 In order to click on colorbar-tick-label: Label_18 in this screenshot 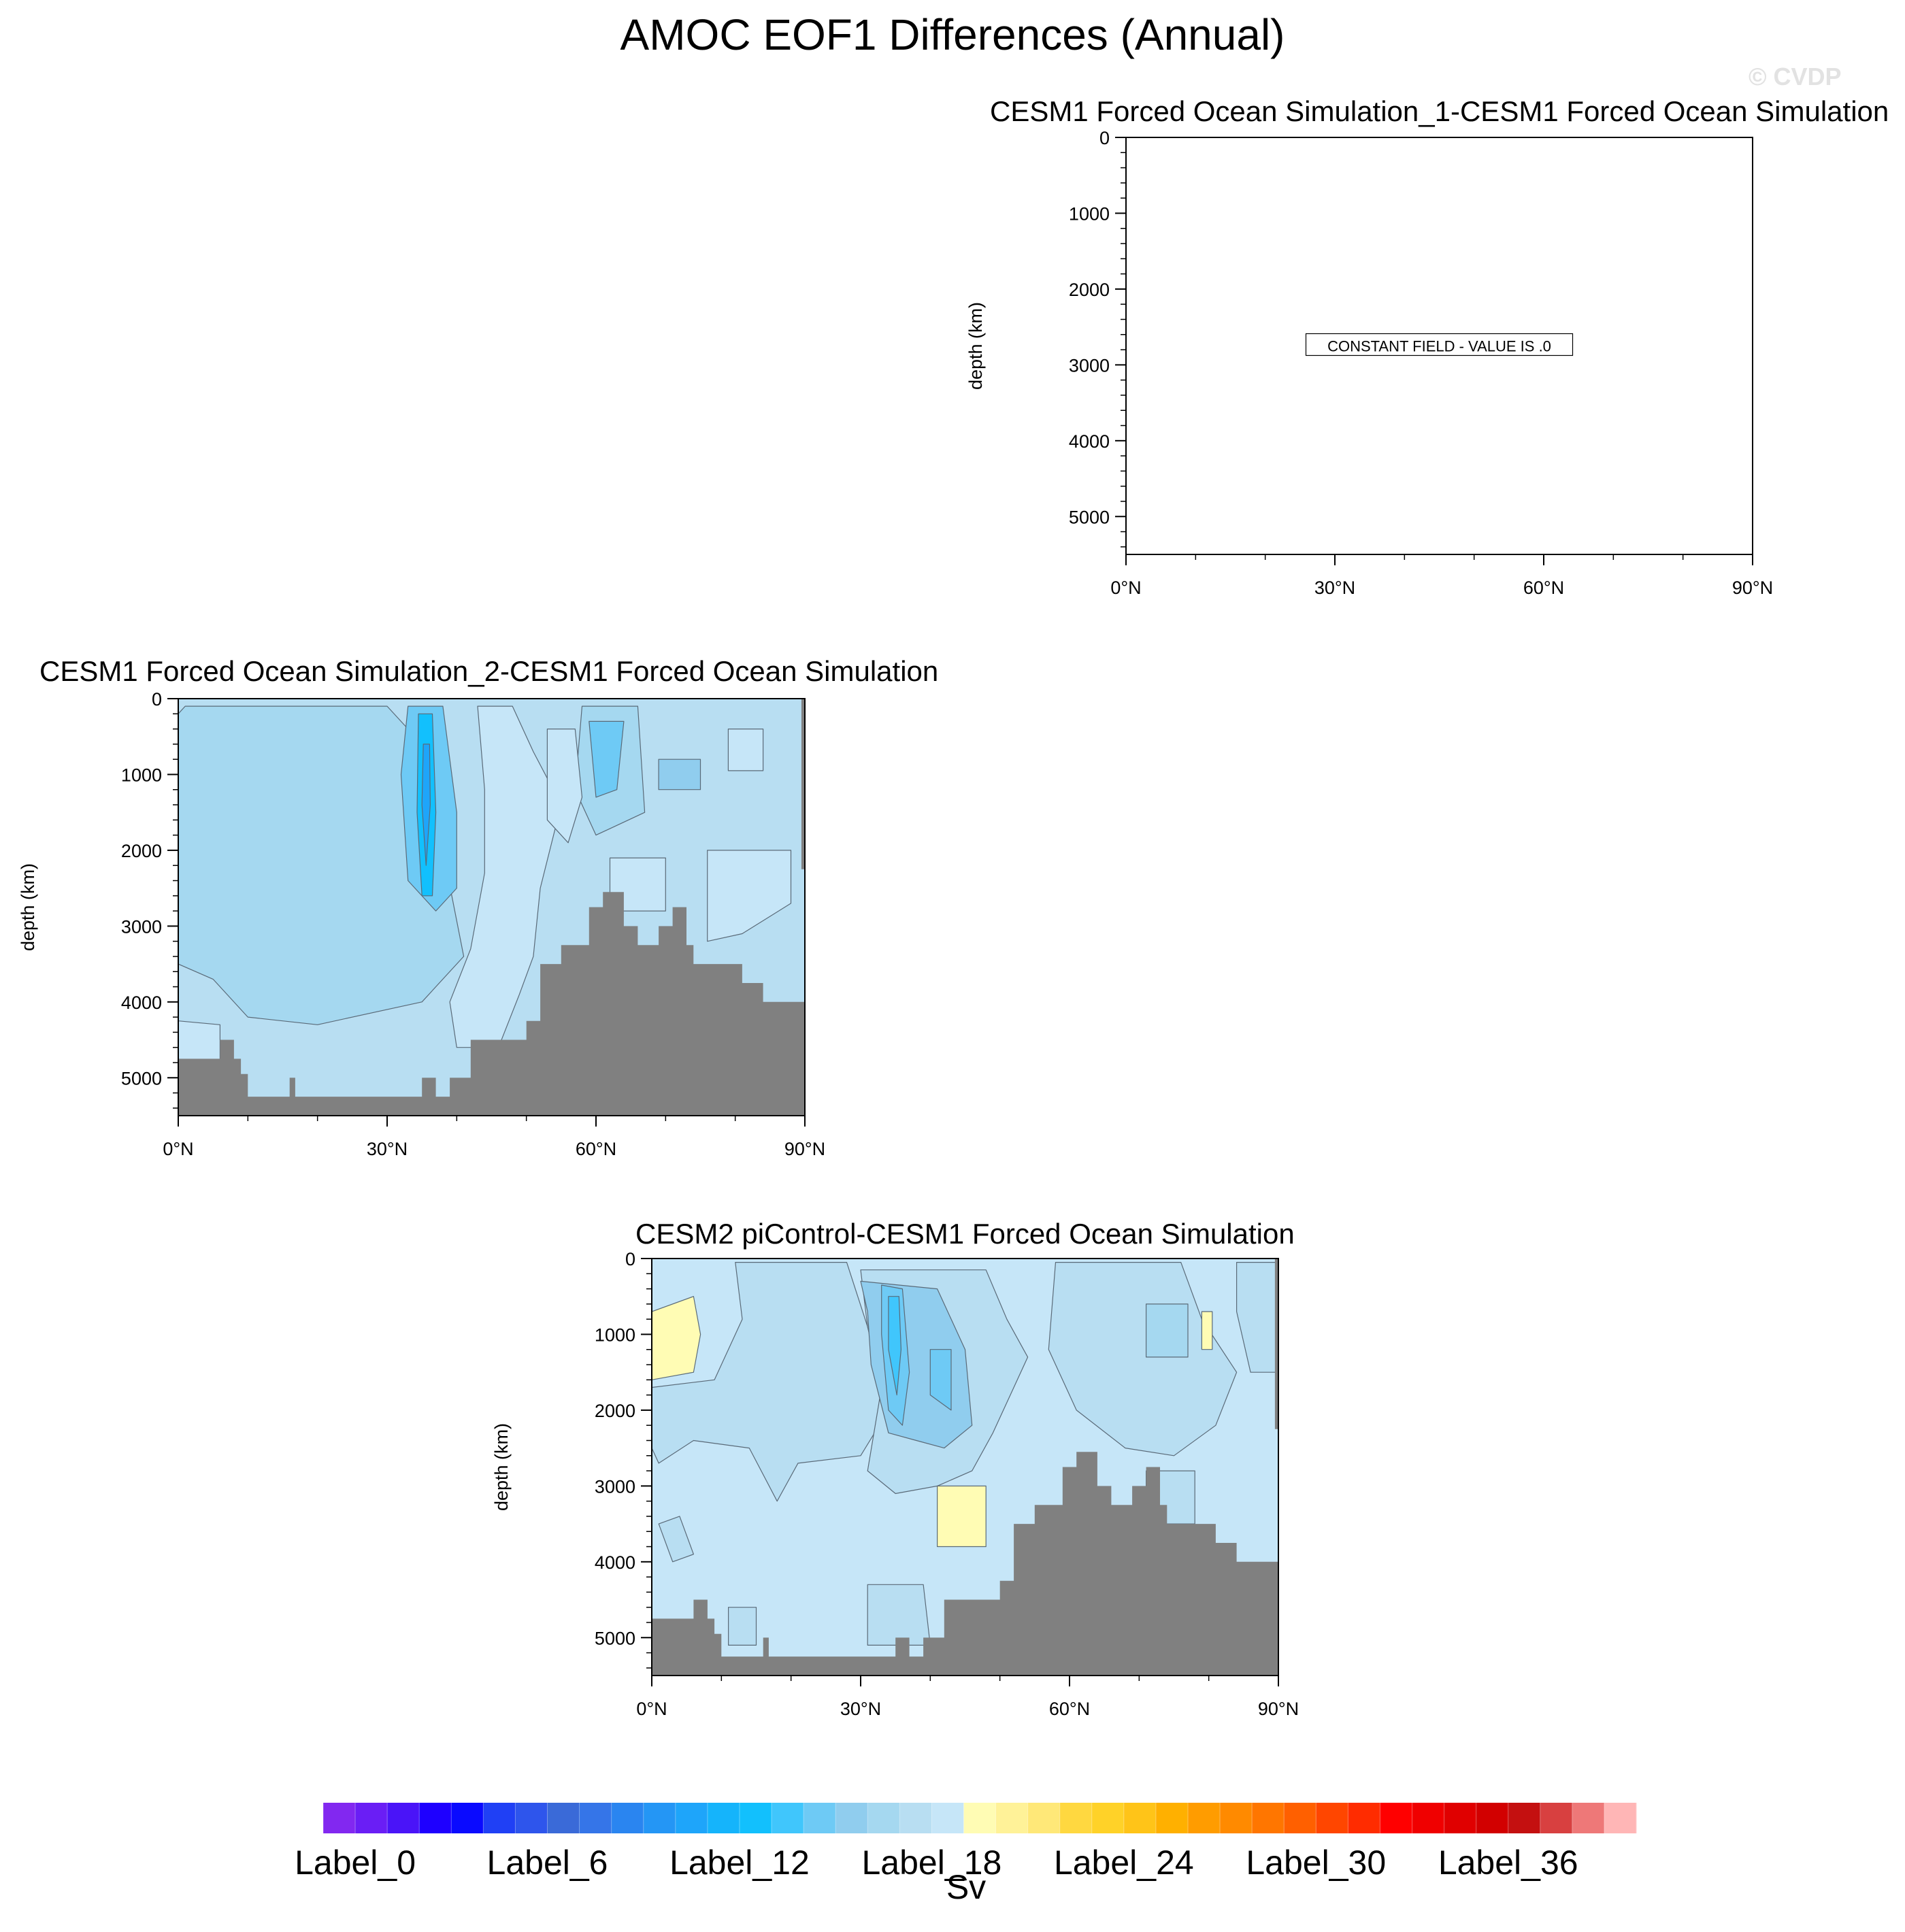, I will do `click(932, 1863)`.